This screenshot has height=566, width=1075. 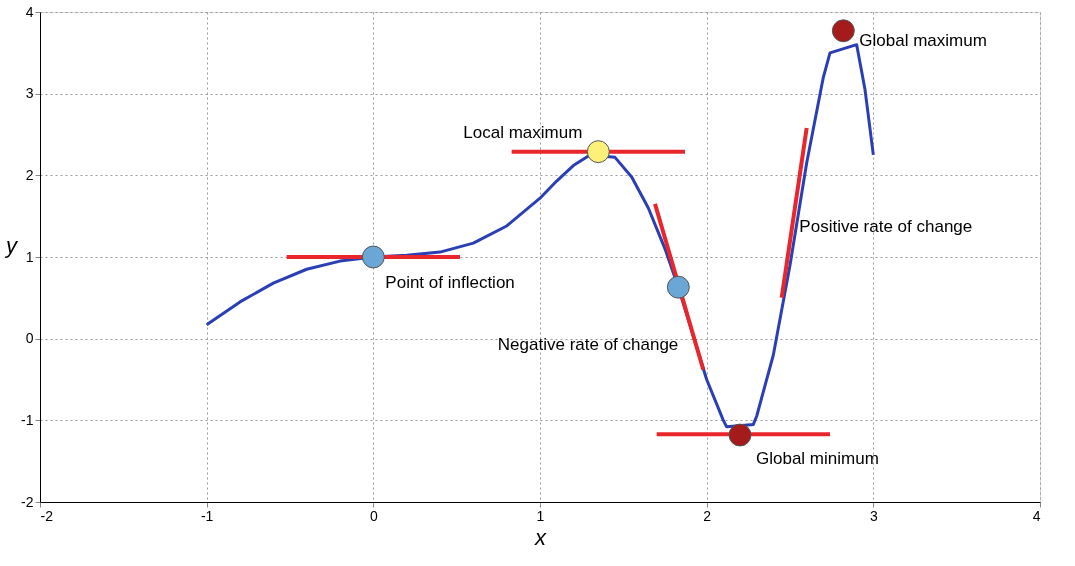 What do you see at coordinates (29, 11) in the screenshot?
I see `y-tick-label: 4` at bounding box center [29, 11].